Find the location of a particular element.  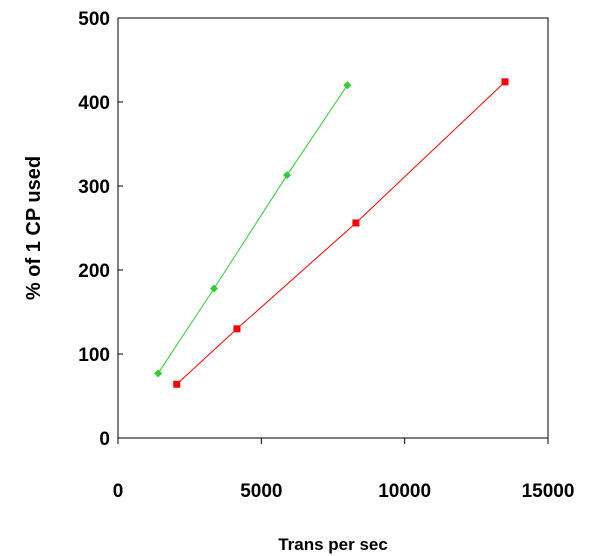

y-axis-label: % of 1 CP used is located at coordinates (34, 228).